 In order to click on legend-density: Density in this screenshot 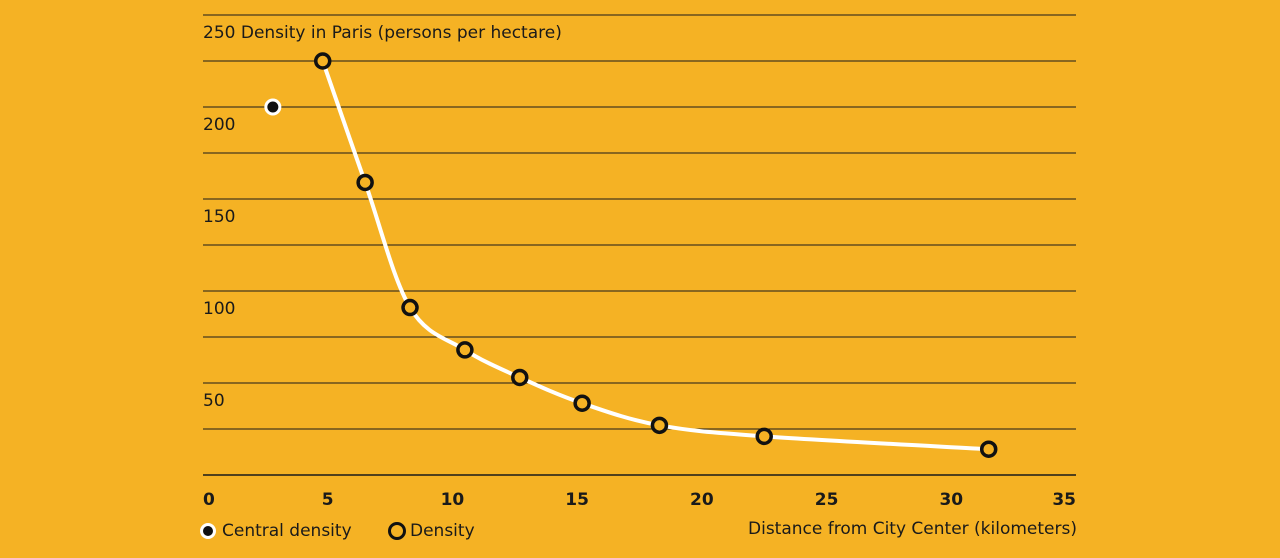, I will do `click(431, 531)`.